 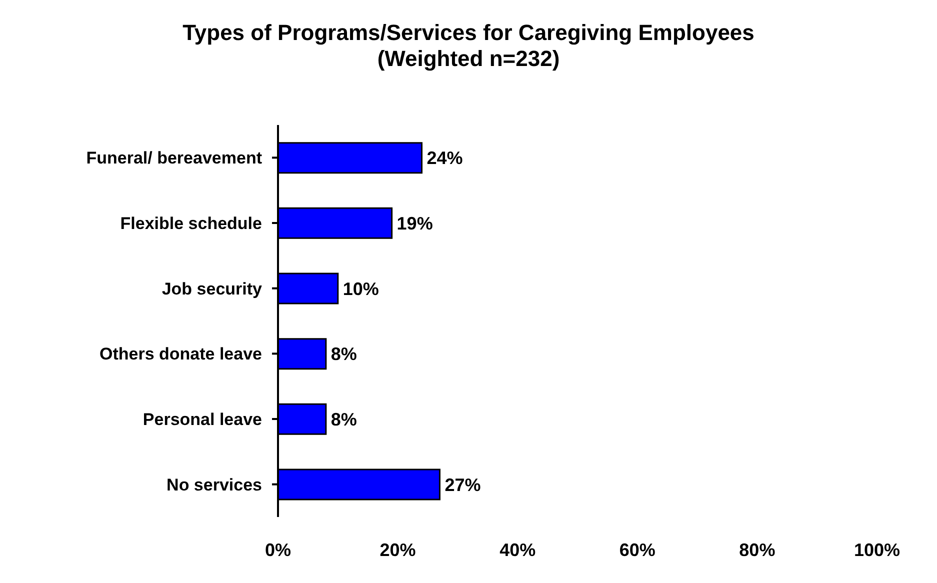 What do you see at coordinates (212, 288) in the screenshot?
I see `y-tick-label: Job security` at bounding box center [212, 288].